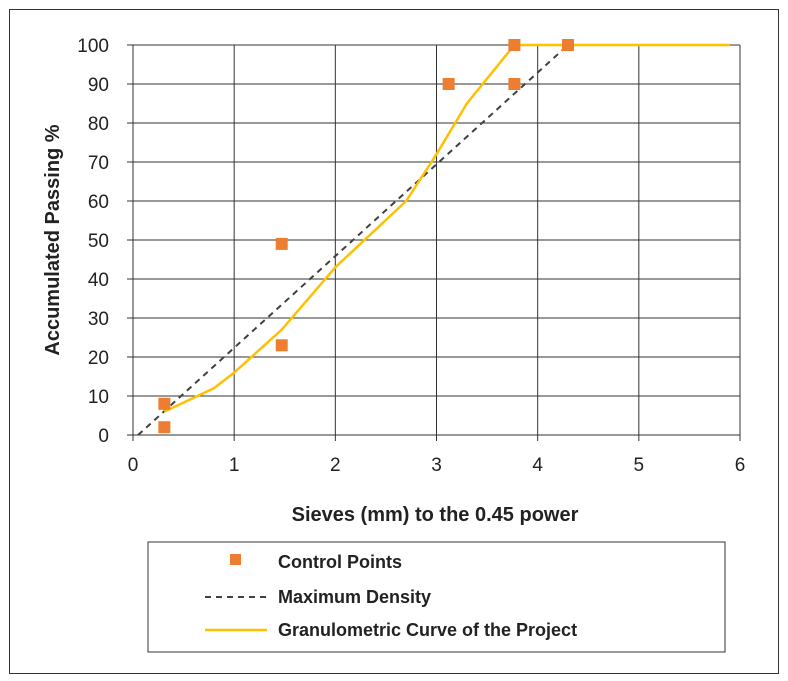  I want to click on y-tick-label-20: 20, so click(98, 358).